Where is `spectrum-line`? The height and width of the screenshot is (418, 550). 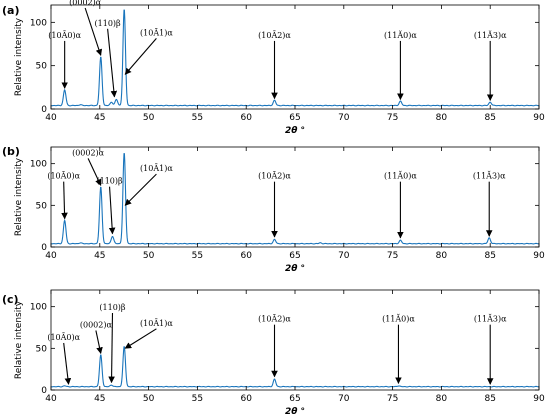
spectrum-line is located at coordinates (295, 367).